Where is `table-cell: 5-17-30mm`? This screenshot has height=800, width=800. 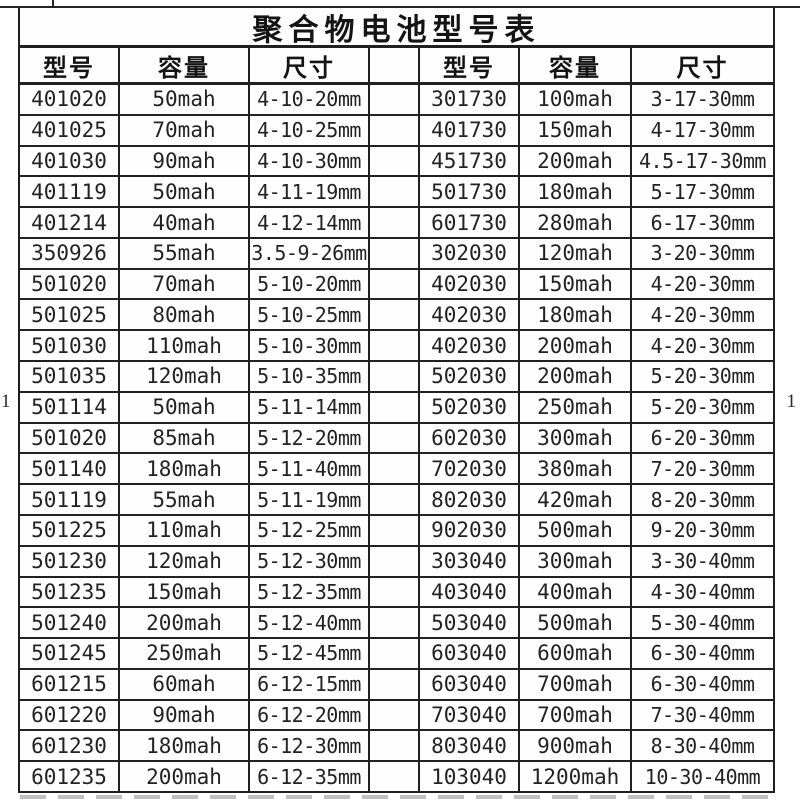
table-cell: 5-17-30mm is located at coordinates (702, 191).